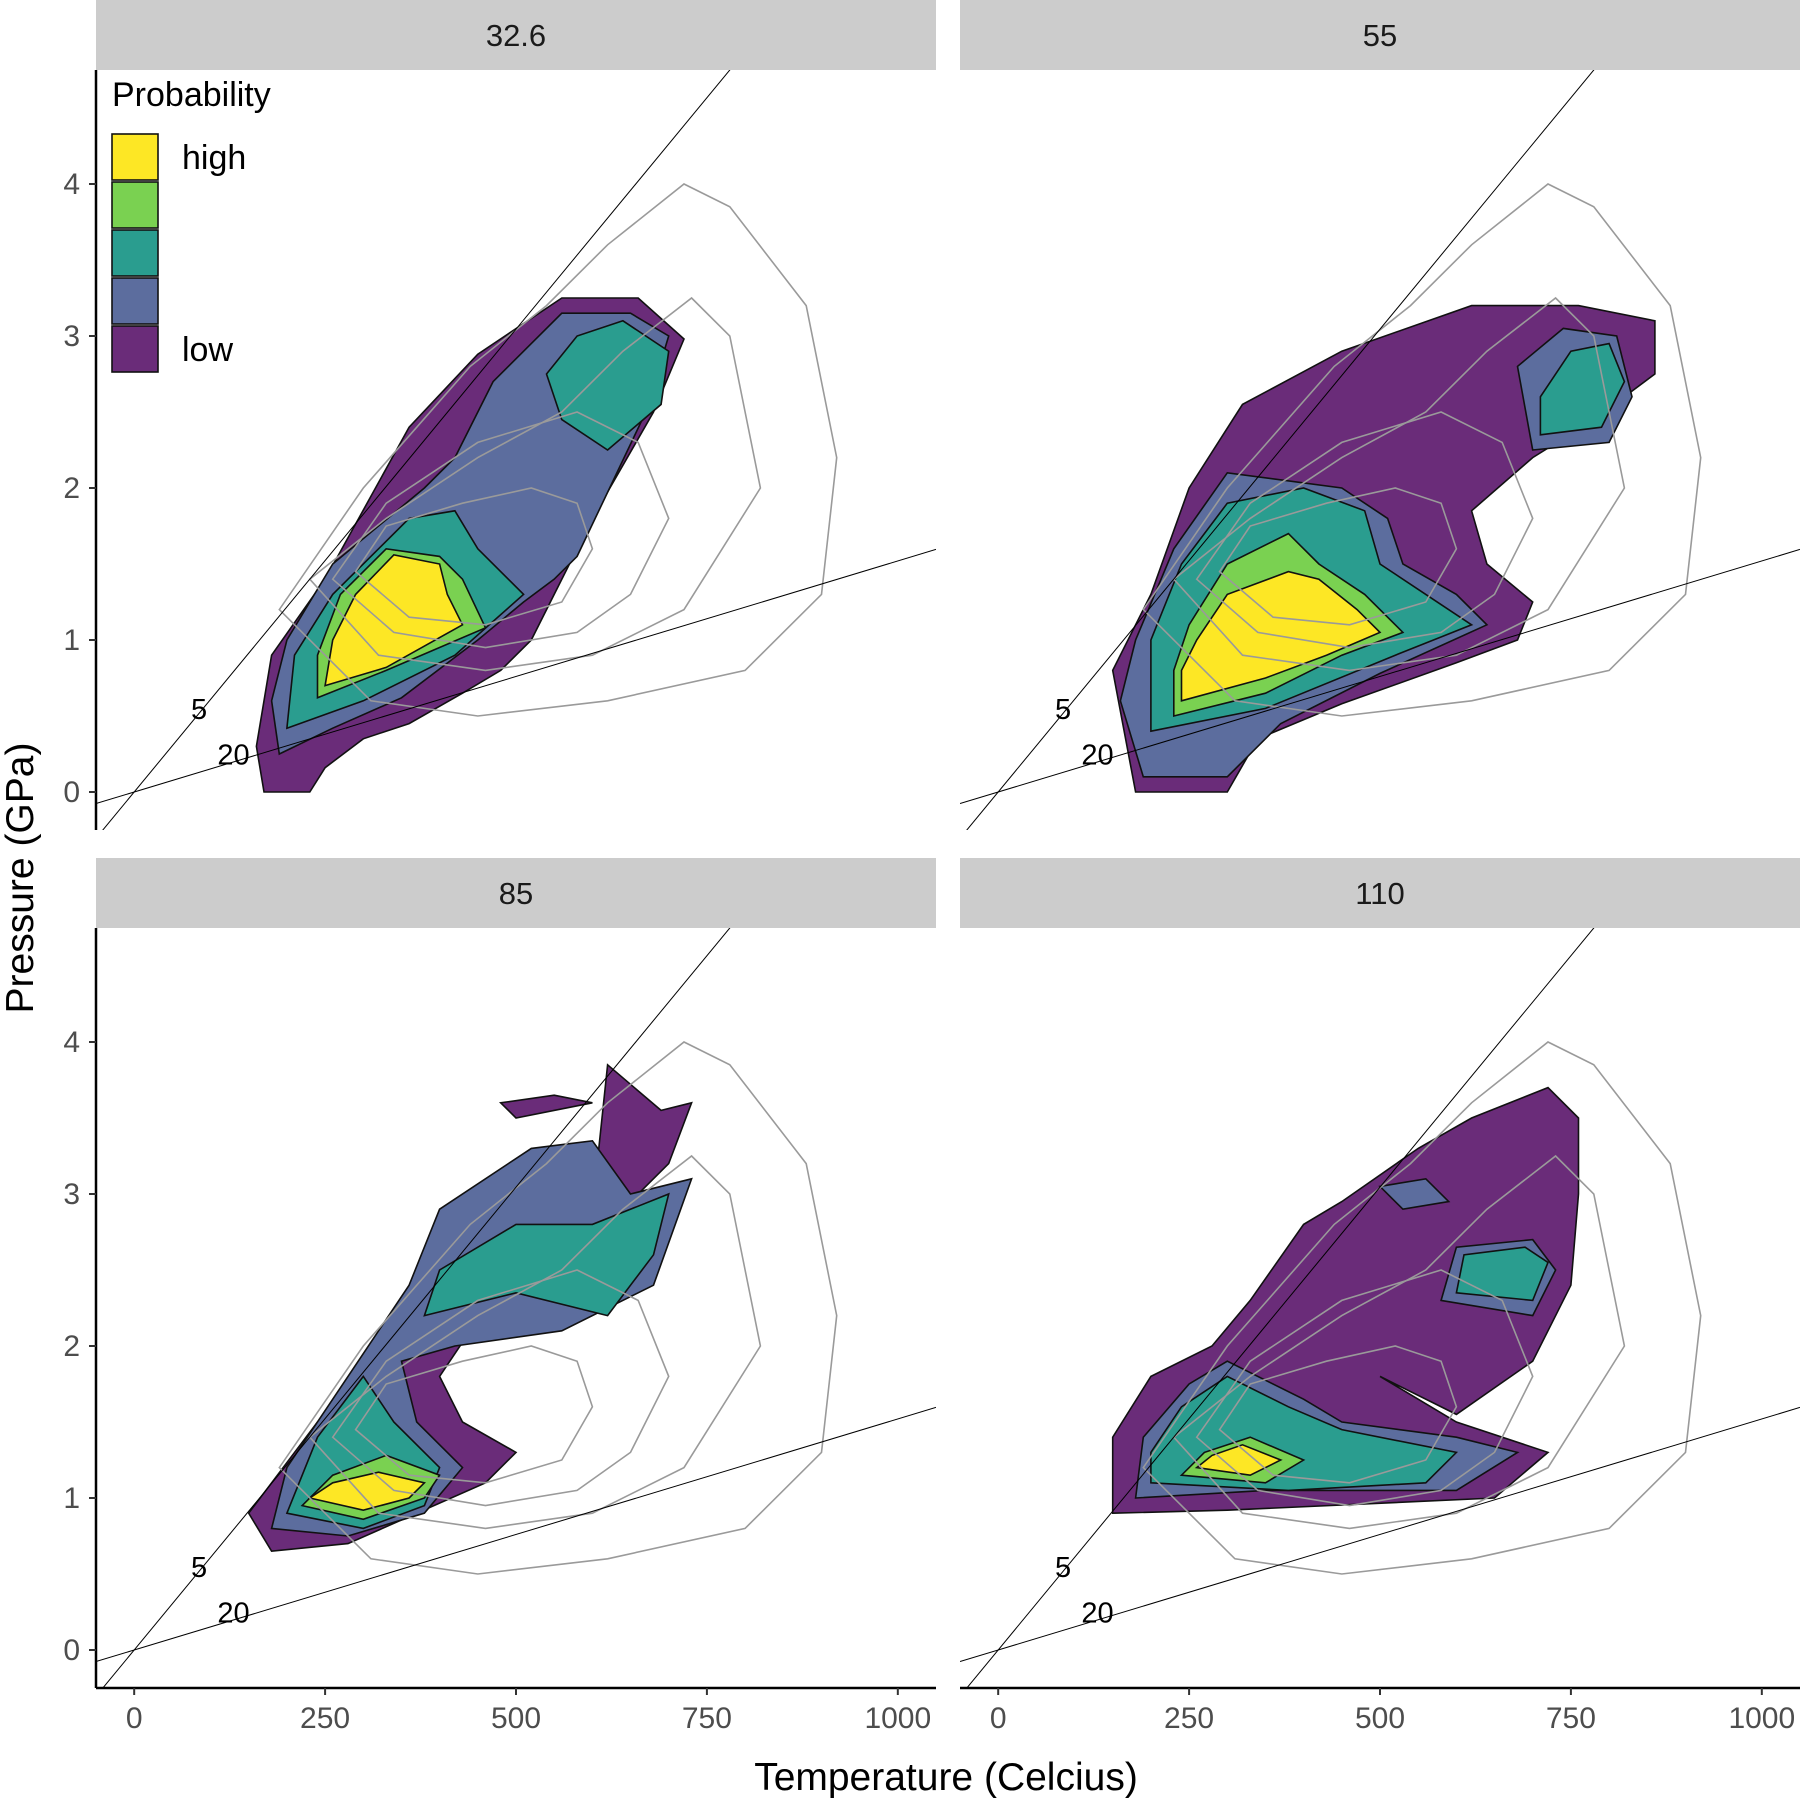 This screenshot has height=1800, width=1800. What do you see at coordinates (214, 158) in the screenshot?
I see `legend-label: high` at bounding box center [214, 158].